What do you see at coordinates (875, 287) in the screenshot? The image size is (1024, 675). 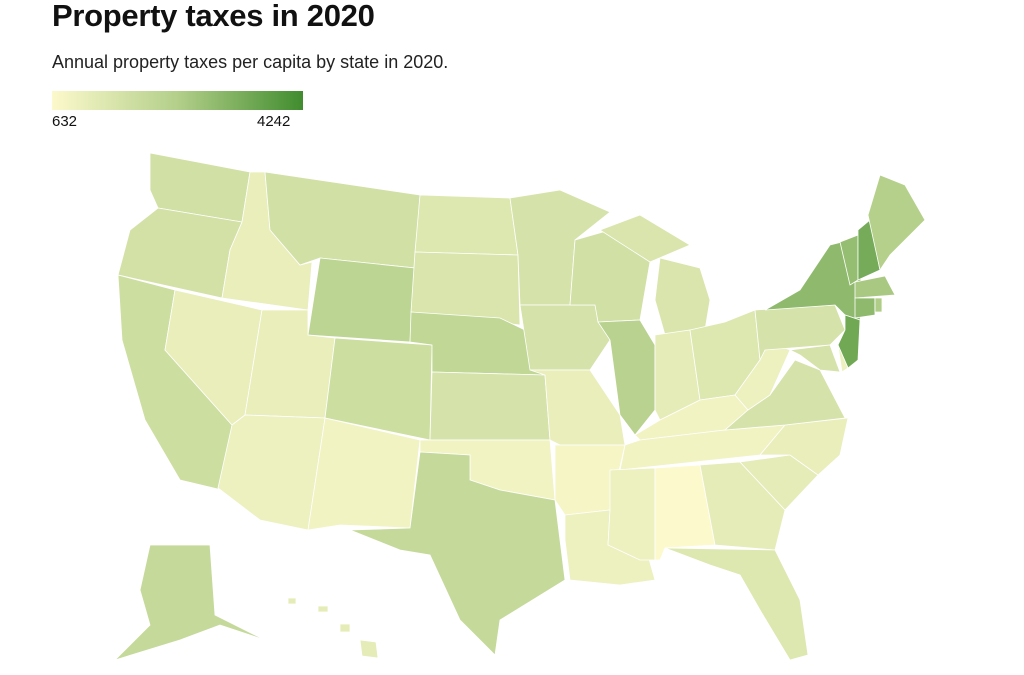 I see `state-ma` at bounding box center [875, 287].